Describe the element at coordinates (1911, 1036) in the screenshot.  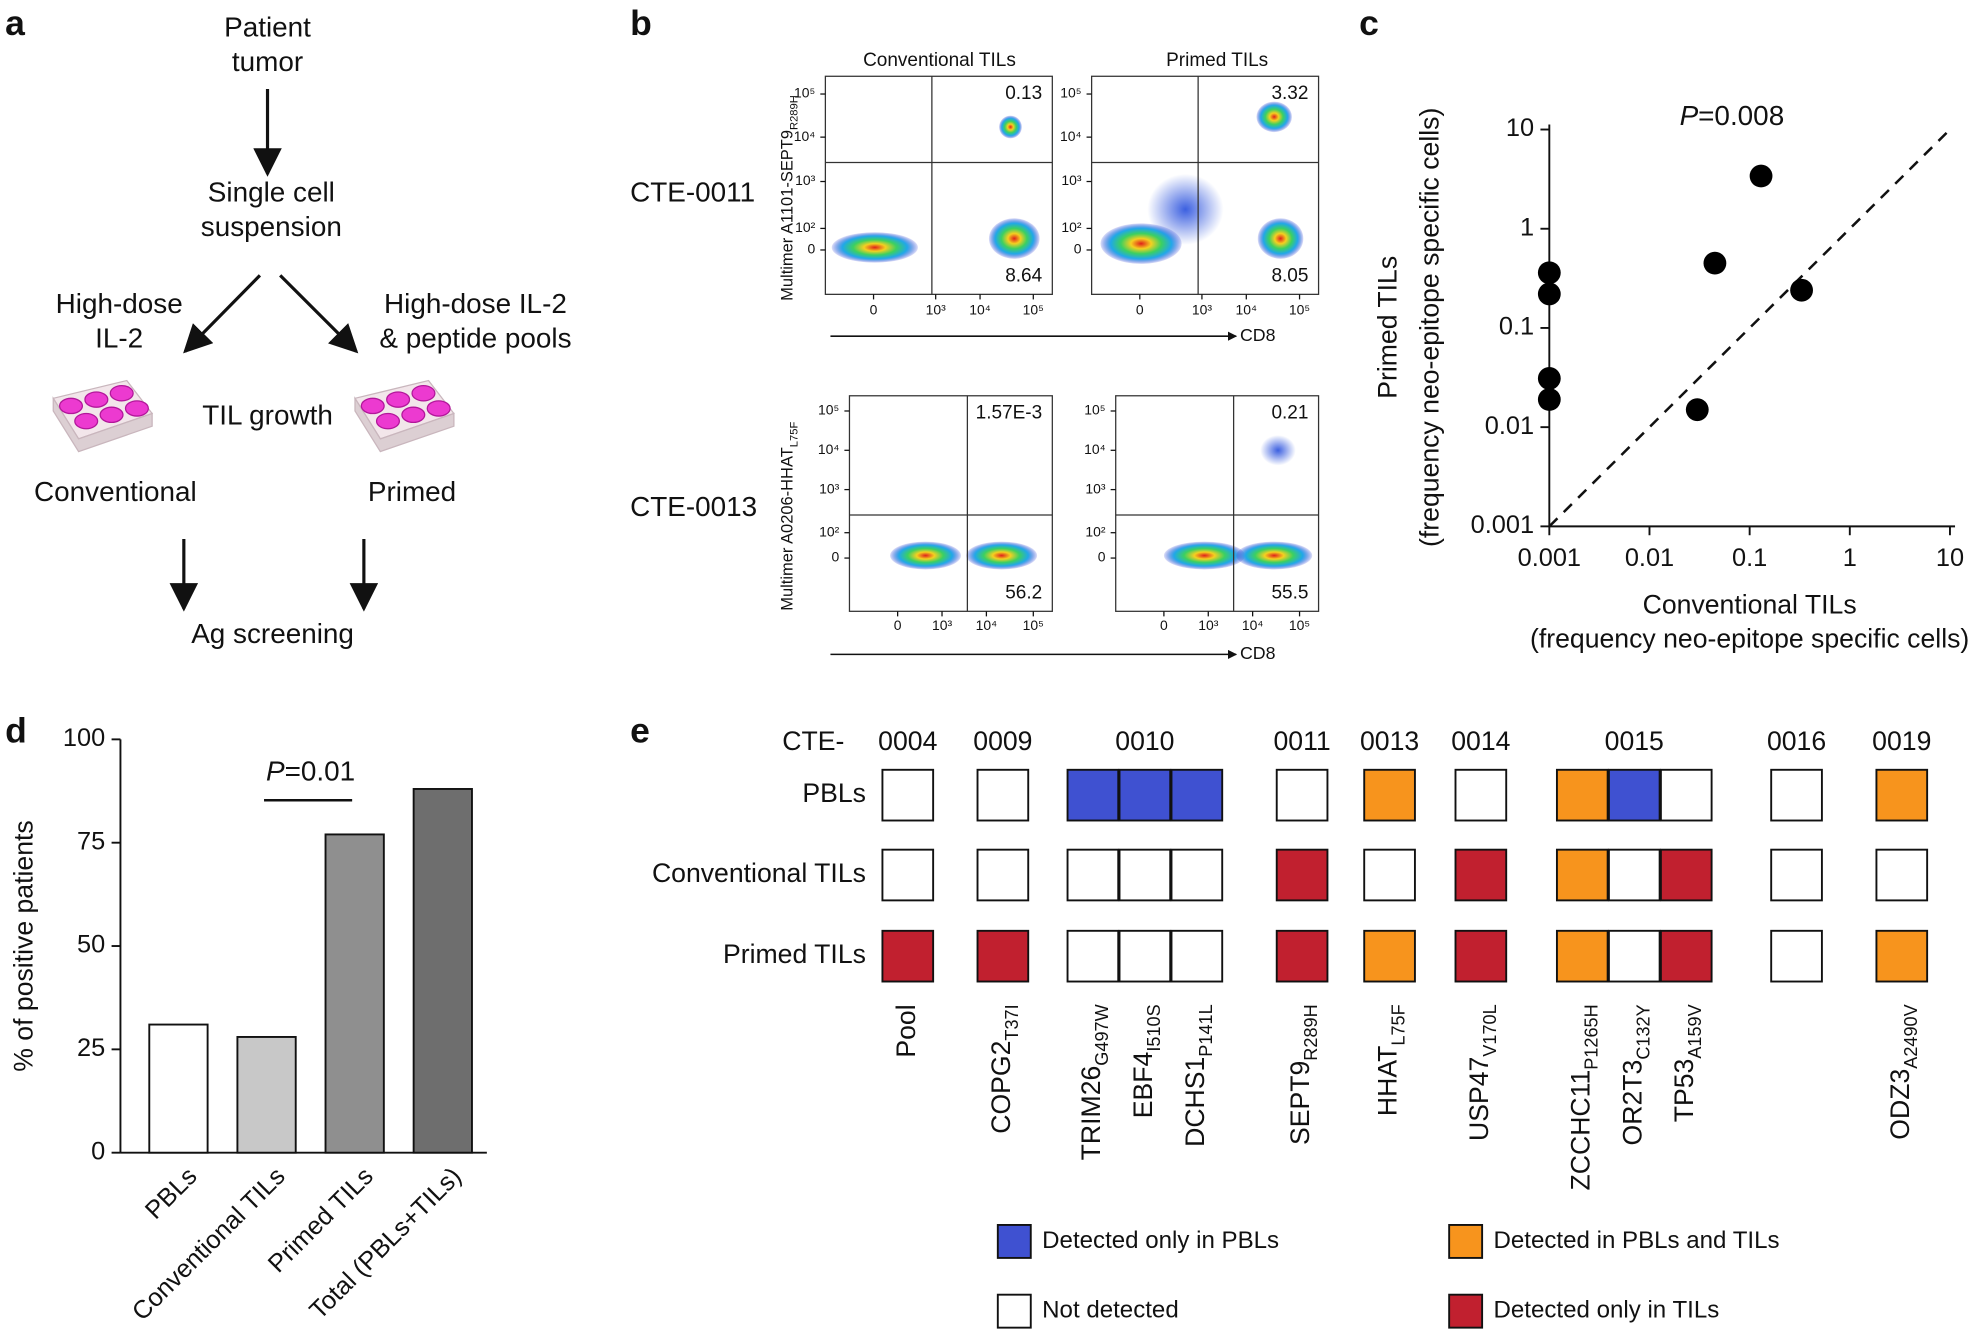
I see `column-label-sub: A2490V` at that location.